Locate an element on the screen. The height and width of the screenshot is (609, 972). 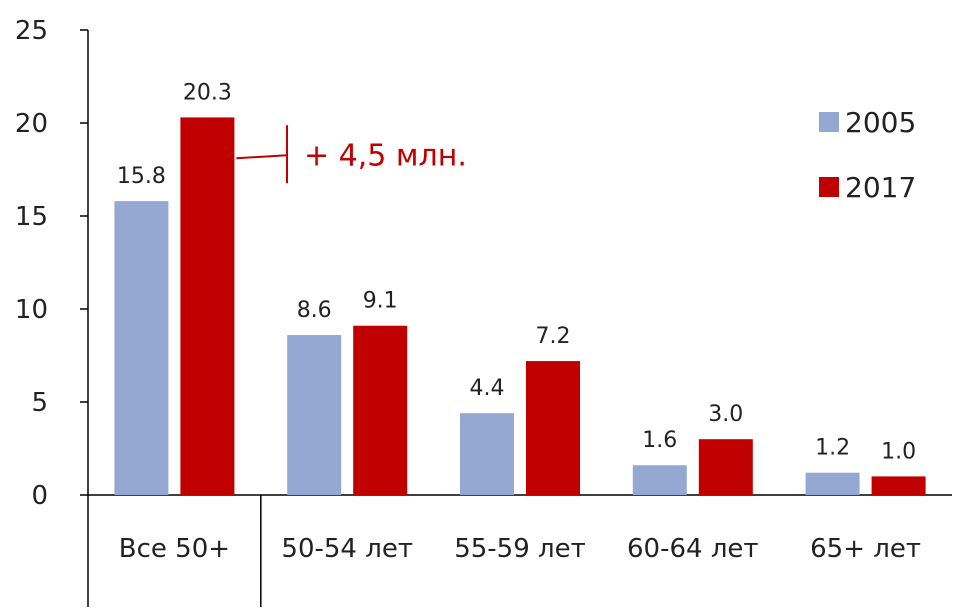
y-tick-label: 5 is located at coordinates (39, 403).